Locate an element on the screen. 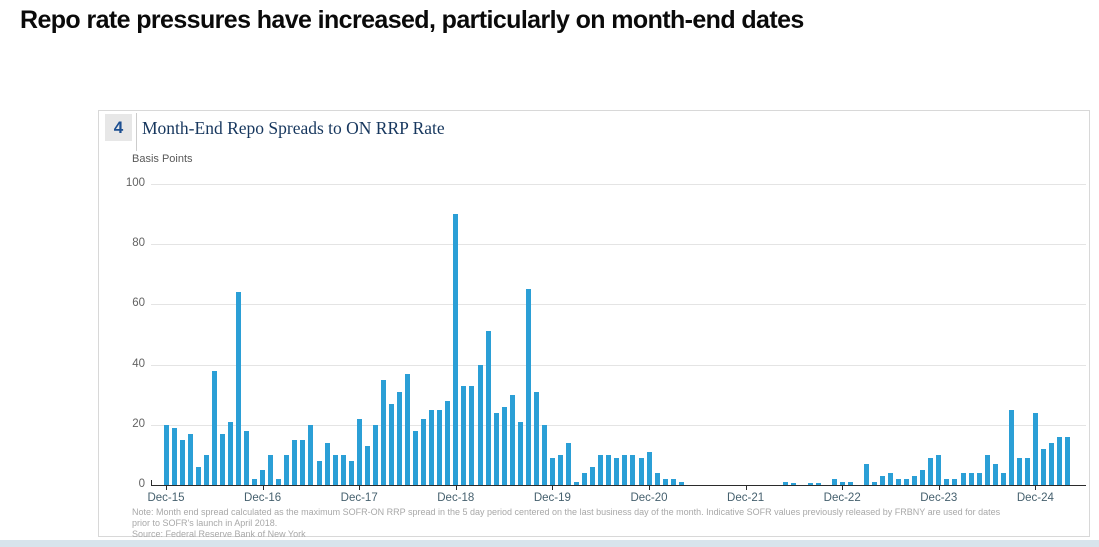 The width and height of the screenshot is (1099, 547). x-tick-label-Dec-17: Dec-17 is located at coordinates (359, 498).